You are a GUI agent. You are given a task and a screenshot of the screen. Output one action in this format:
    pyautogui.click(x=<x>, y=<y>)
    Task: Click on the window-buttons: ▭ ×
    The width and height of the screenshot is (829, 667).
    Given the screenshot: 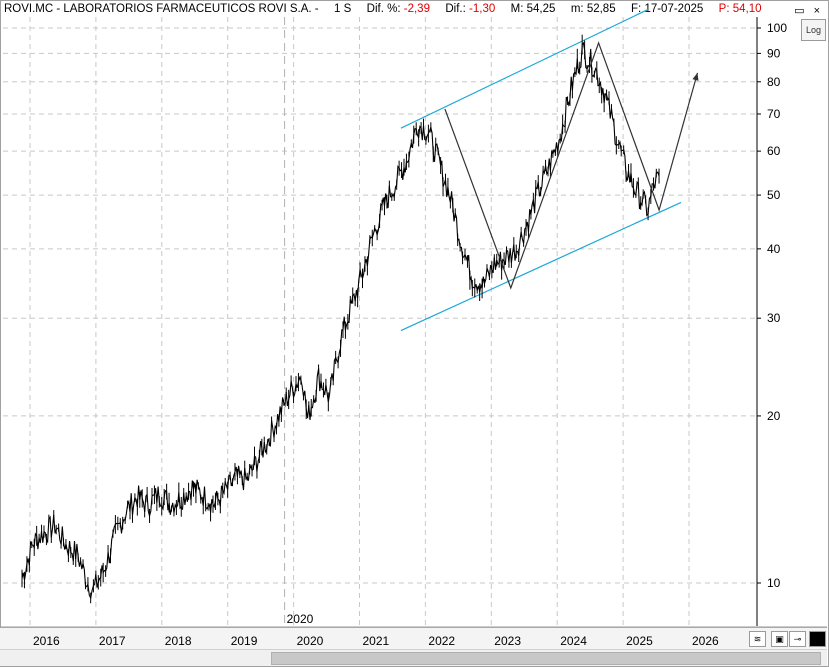 What is the action you would take?
    pyautogui.click(x=808, y=11)
    